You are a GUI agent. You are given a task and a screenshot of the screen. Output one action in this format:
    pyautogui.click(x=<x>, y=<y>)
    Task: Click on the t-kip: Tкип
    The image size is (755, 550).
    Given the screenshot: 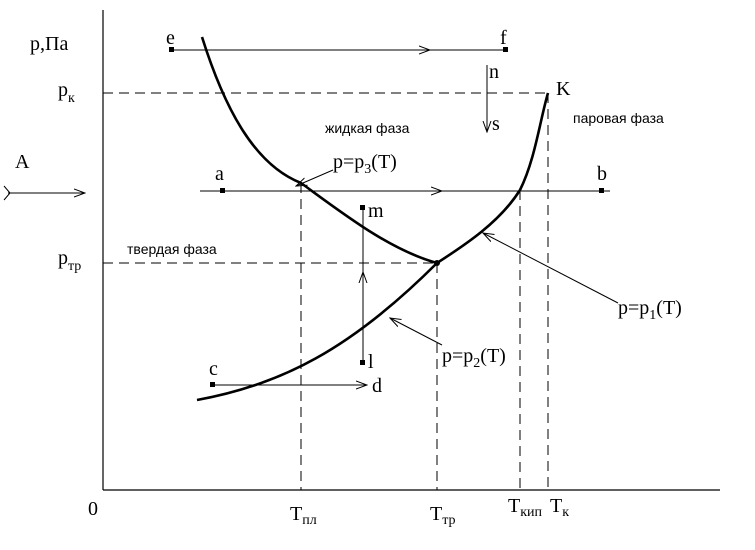 What is the action you would take?
    pyautogui.click(x=525, y=507)
    